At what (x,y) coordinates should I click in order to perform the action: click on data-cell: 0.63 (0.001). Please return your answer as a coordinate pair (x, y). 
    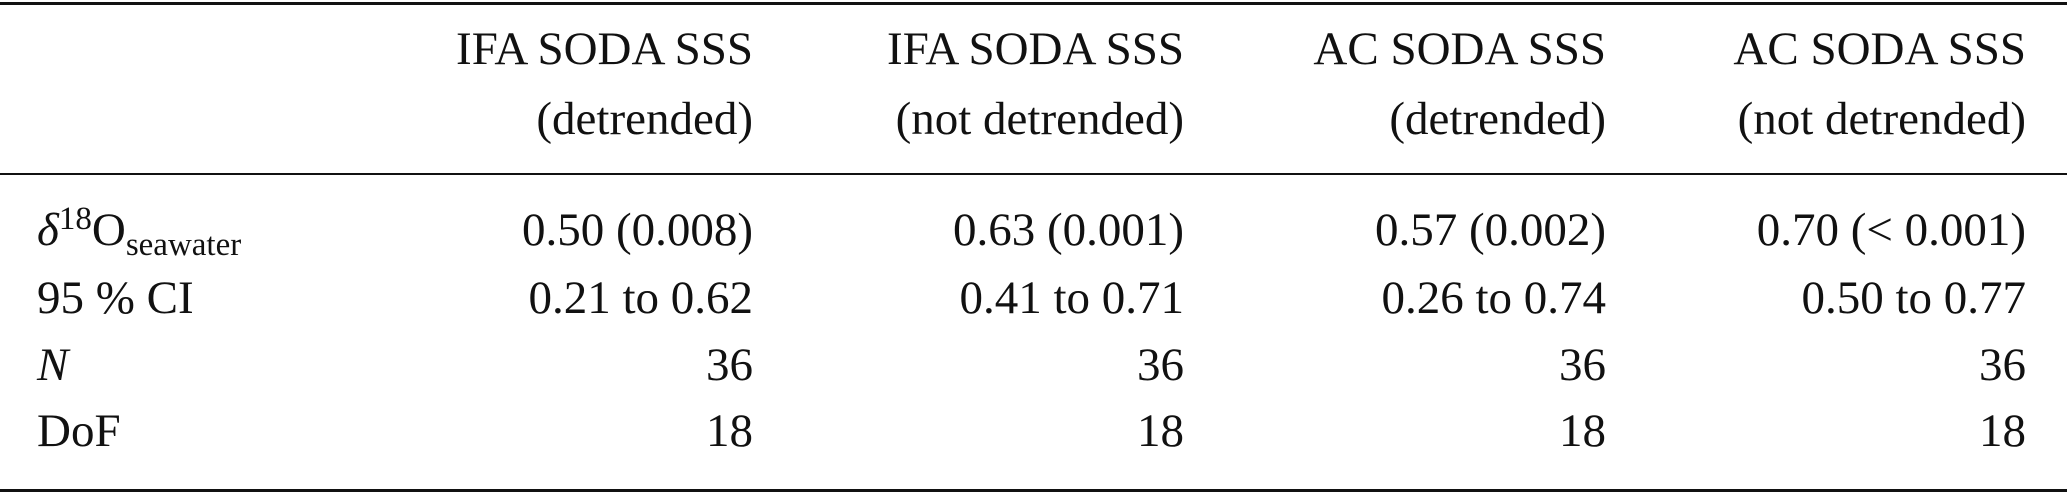
    Looking at the image, I should click on (1068, 230).